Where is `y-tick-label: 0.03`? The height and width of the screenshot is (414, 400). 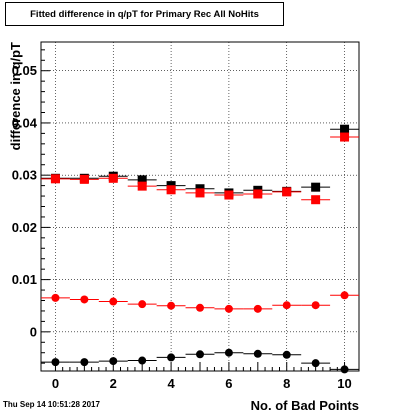 y-tick-label: 0.03 is located at coordinates (24, 175).